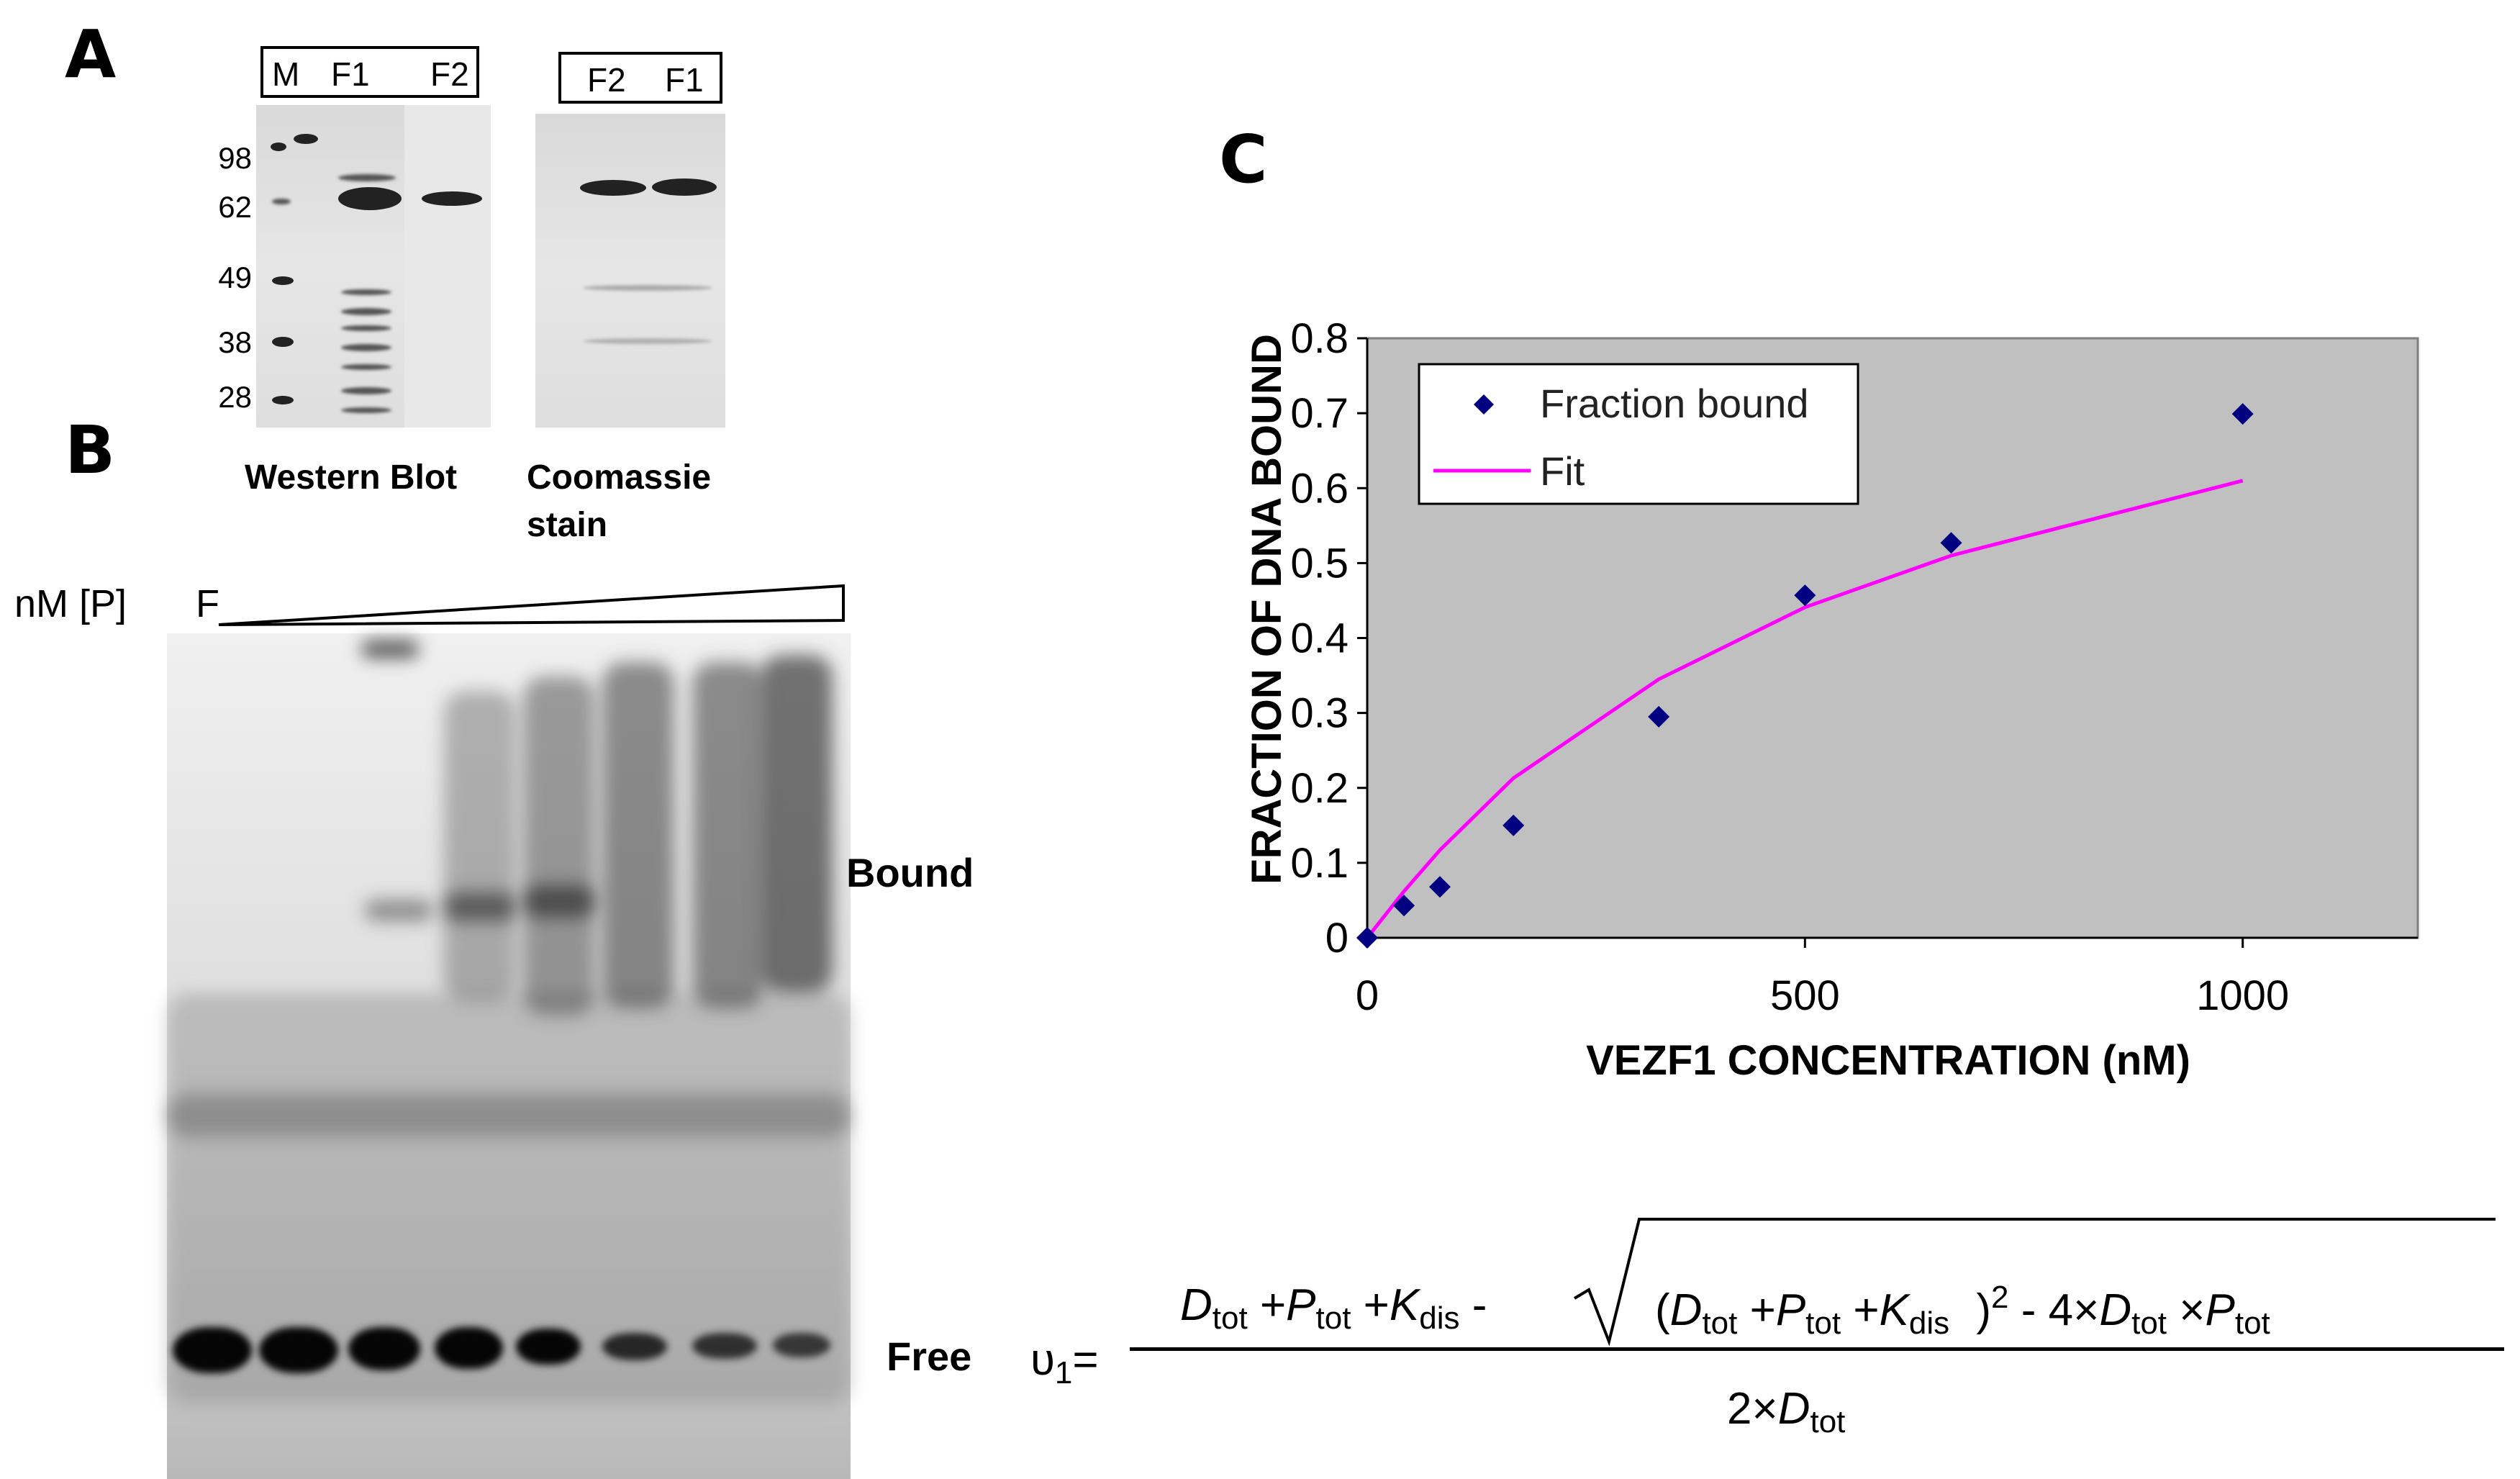  I want to click on free-lane-label: F, so click(207, 603).